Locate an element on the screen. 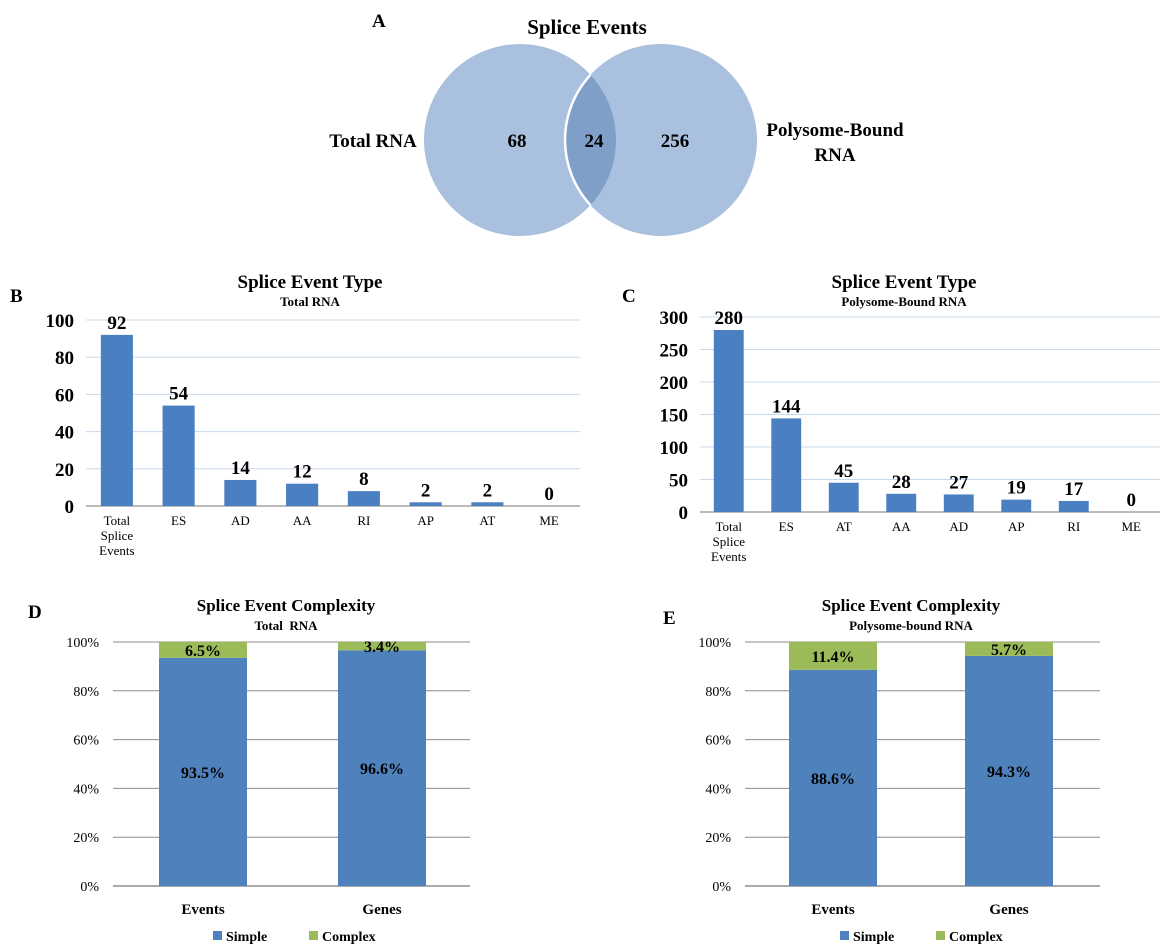 The image size is (1161, 947). panel-label-a: A is located at coordinates (379, 21).